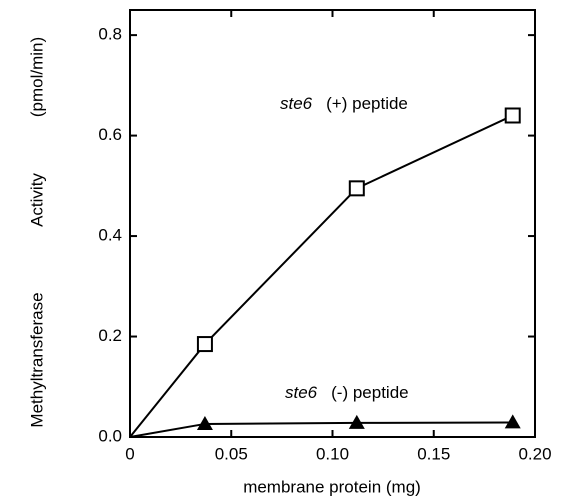 Image resolution: width=561 pixels, height=500 pixels. What do you see at coordinates (110, 235) in the screenshot?
I see `y-tick-label: 0.4` at bounding box center [110, 235].